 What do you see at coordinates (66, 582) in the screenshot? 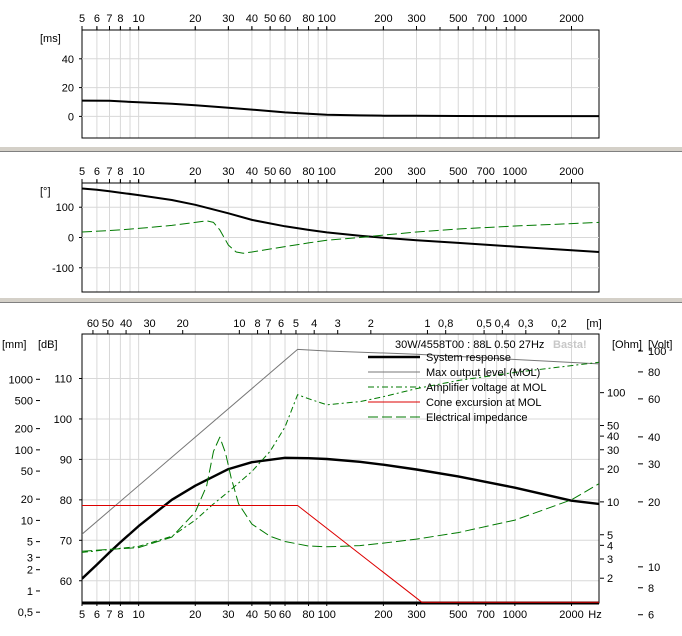
I see `db-tick-label: 60` at bounding box center [66, 582].